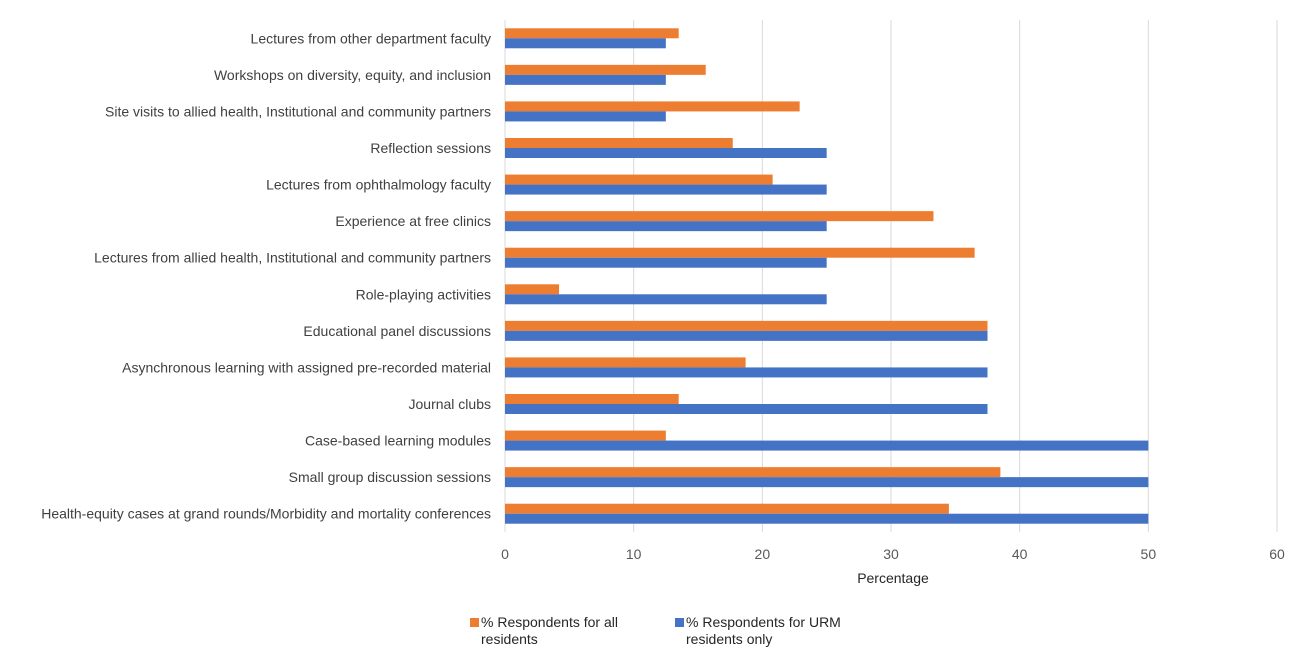 This screenshot has height=647, width=1296. I want to click on x-axis-title: Percentage, so click(893, 578).